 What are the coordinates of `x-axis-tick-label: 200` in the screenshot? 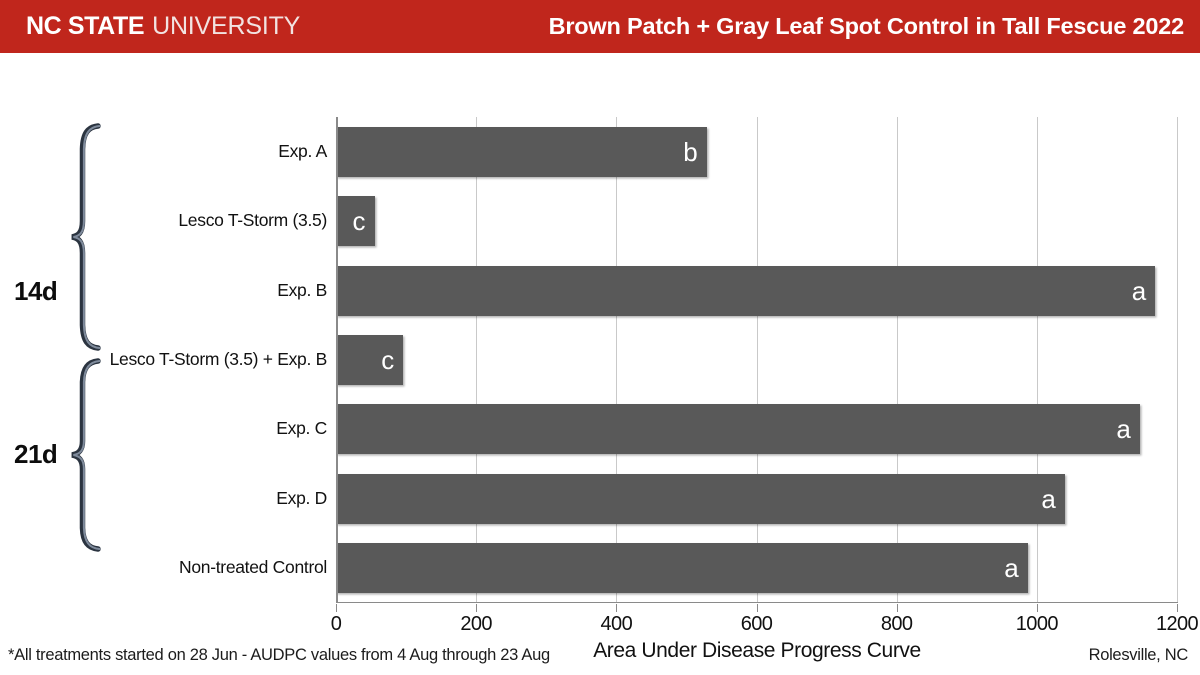 It's located at (476, 624).